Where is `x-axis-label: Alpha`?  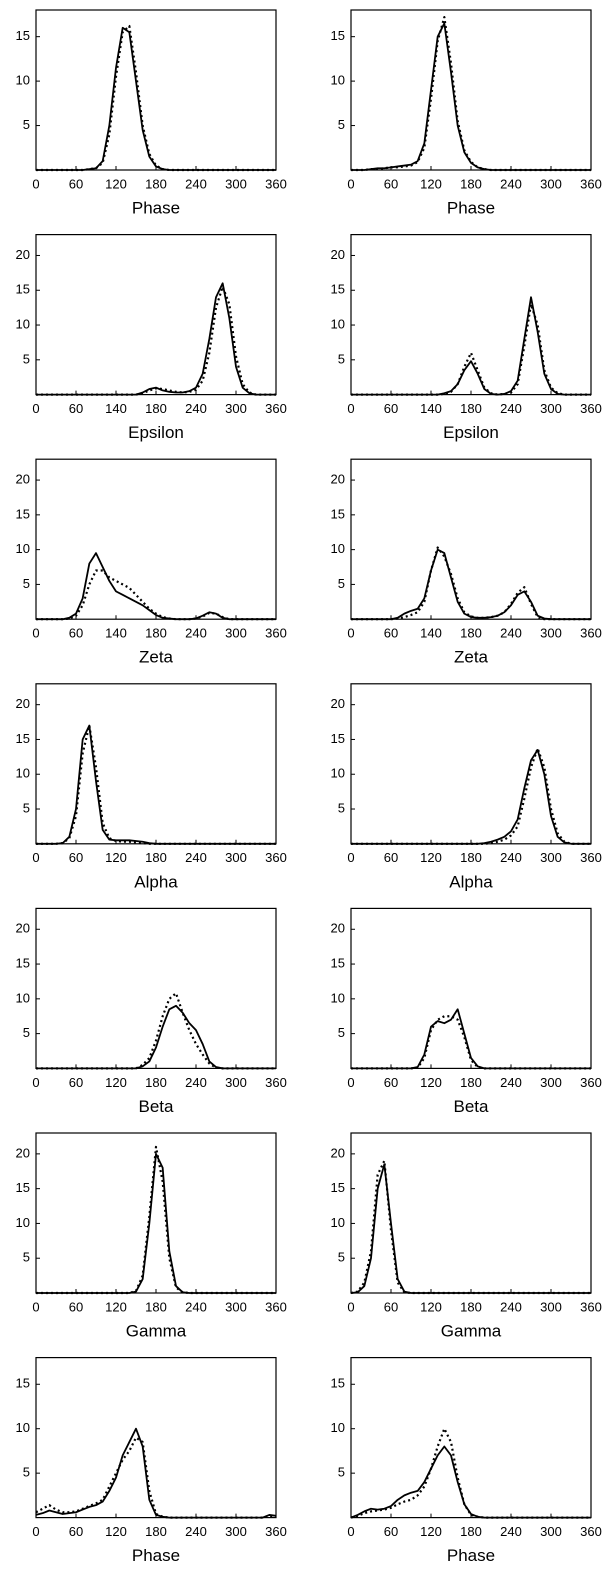
x-axis-label: Alpha is located at coordinates (471, 881).